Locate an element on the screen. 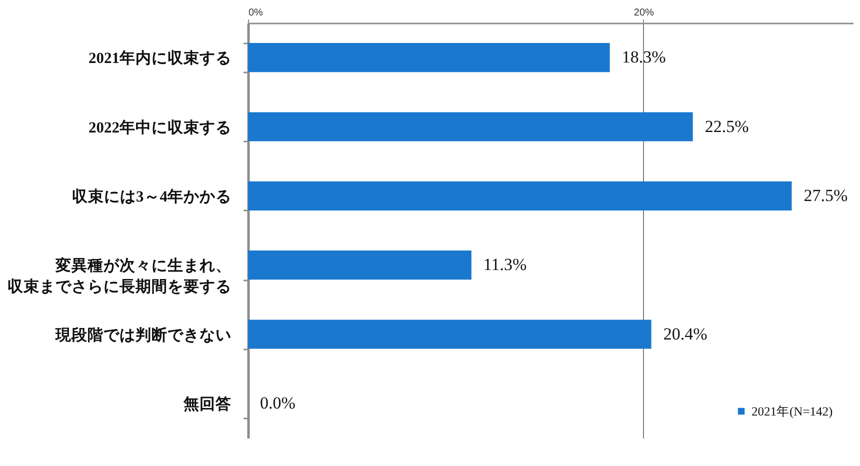 This screenshot has height=466, width=860. data-label: 18.3% is located at coordinates (644, 57).